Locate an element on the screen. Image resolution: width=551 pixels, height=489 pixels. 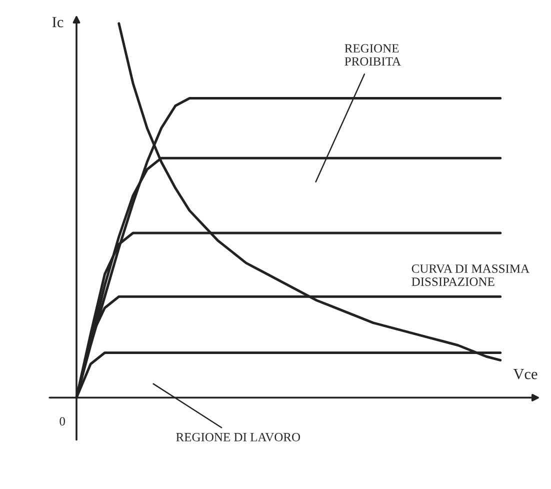
text: REGIONE DI LAVORO is located at coordinates (238, 437).